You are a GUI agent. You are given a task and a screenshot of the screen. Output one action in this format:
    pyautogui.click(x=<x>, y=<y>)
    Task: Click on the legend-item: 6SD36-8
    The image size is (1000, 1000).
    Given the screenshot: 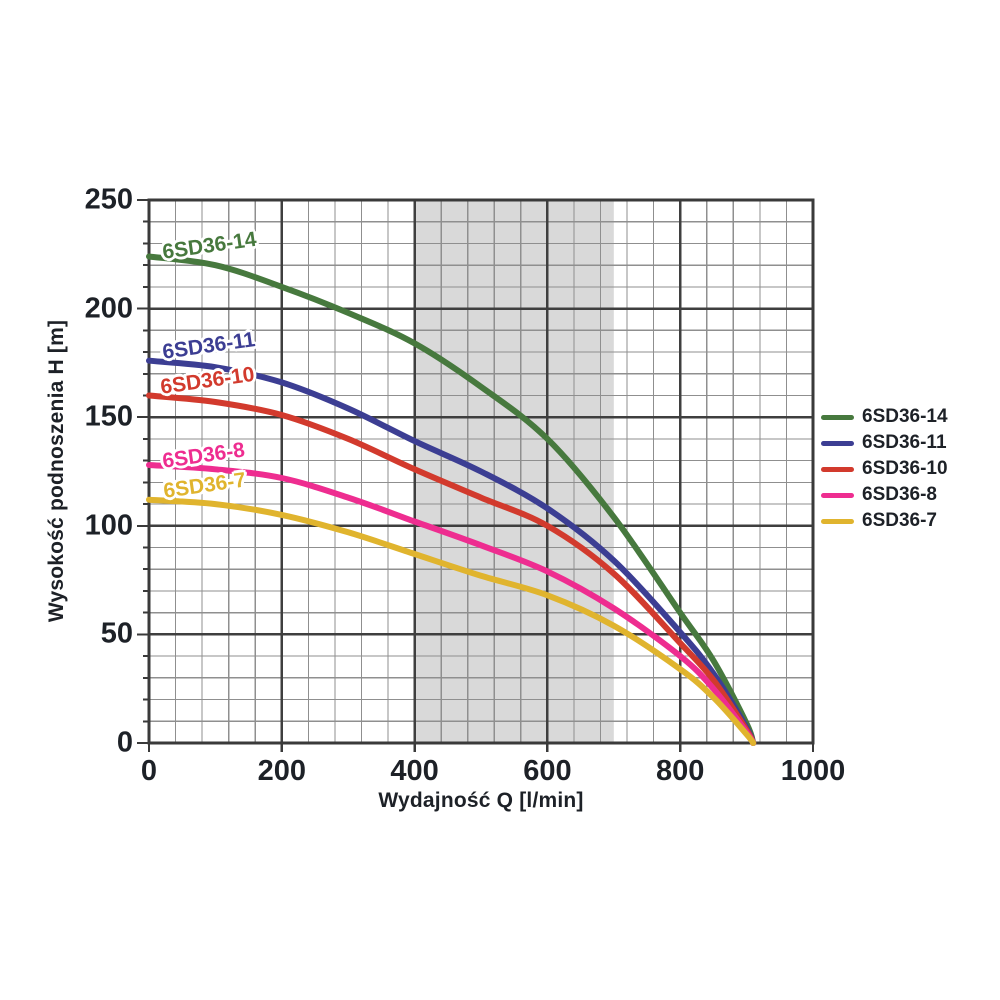 What is the action you would take?
    pyautogui.click(x=884, y=495)
    